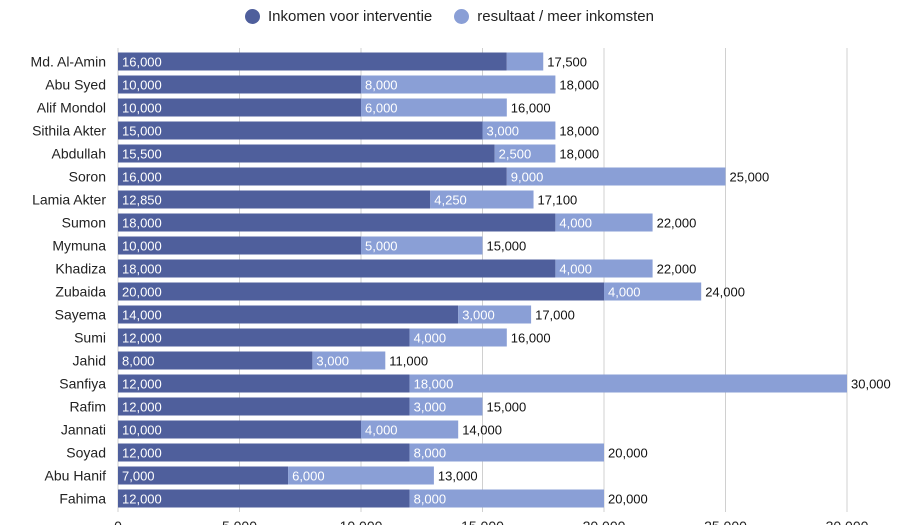  Describe the element at coordinates (252, 16) in the screenshot. I see `legend-swatch-before` at that location.